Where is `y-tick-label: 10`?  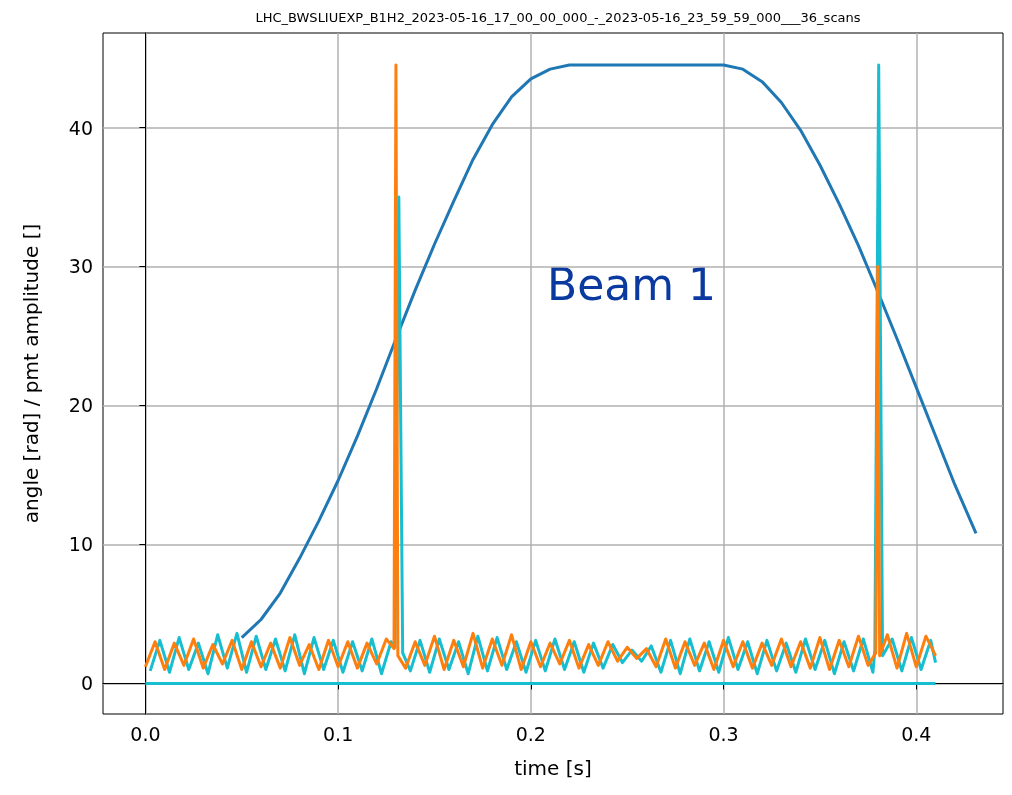
y-tick-label: 10 is located at coordinates (80, 544).